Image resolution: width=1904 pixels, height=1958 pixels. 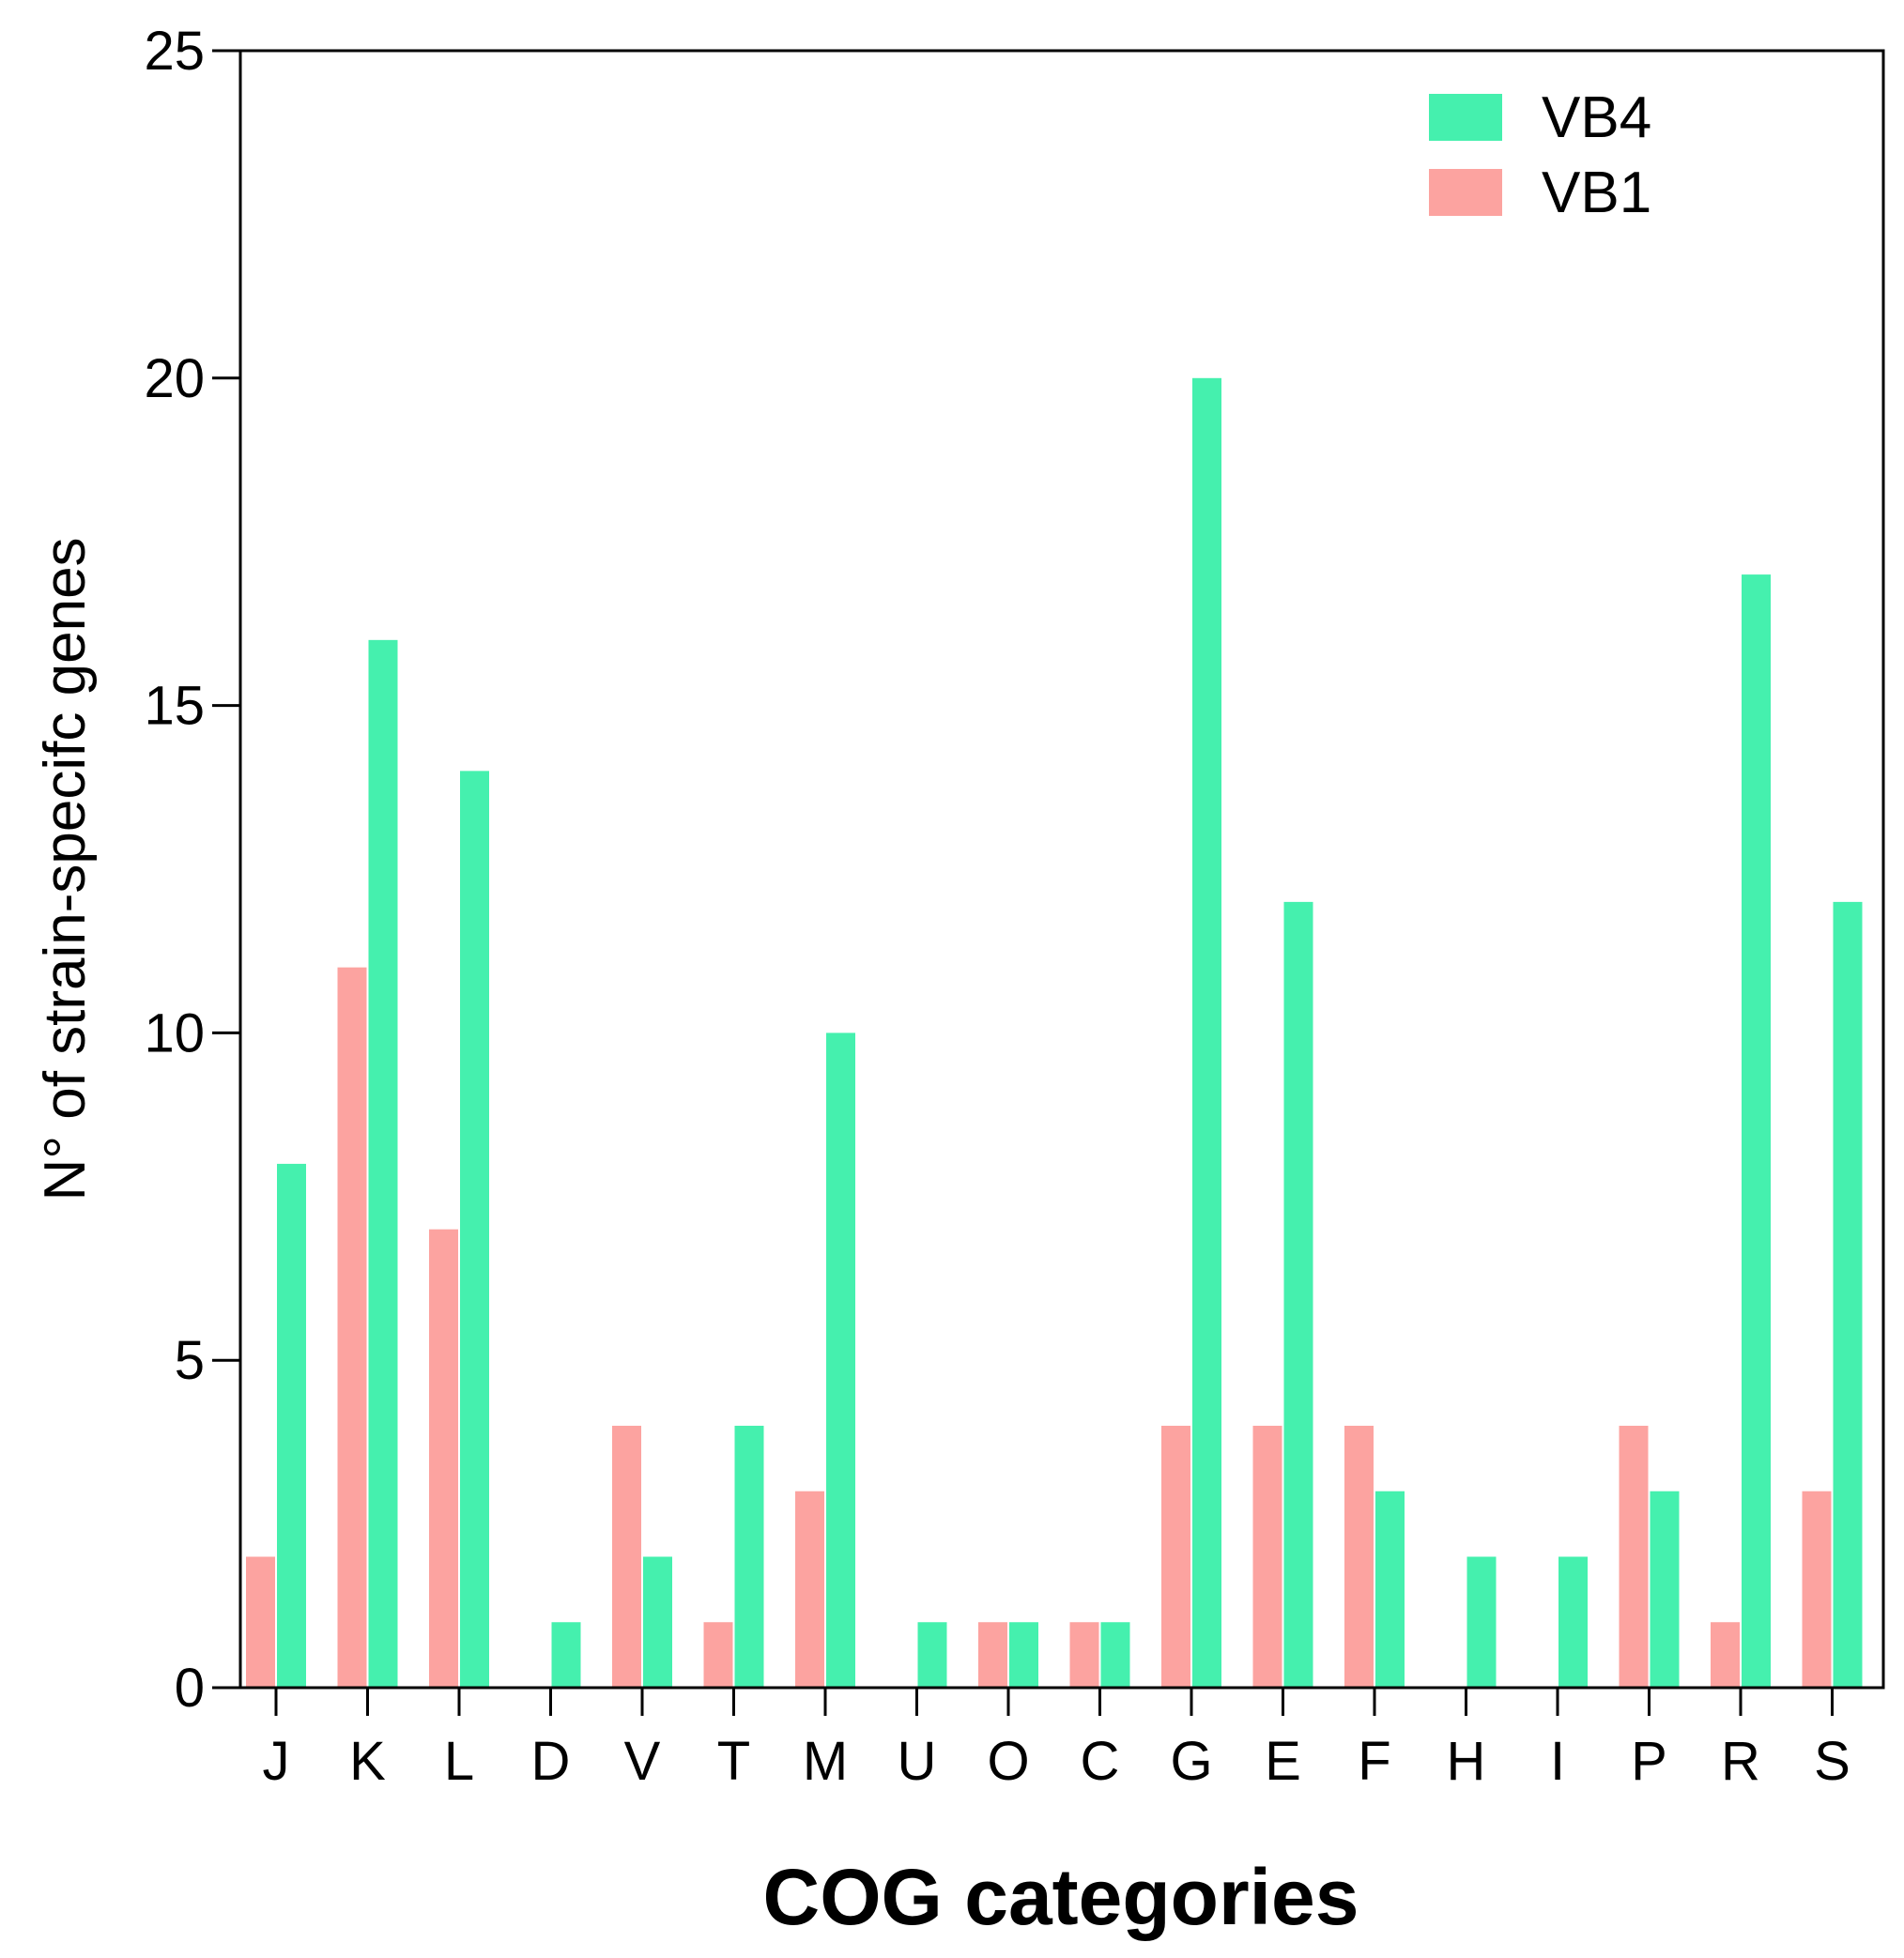 What do you see at coordinates (1465, 193) in the screenshot?
I see `legend-swatch-vb1` at bounding box center [1465, 193].